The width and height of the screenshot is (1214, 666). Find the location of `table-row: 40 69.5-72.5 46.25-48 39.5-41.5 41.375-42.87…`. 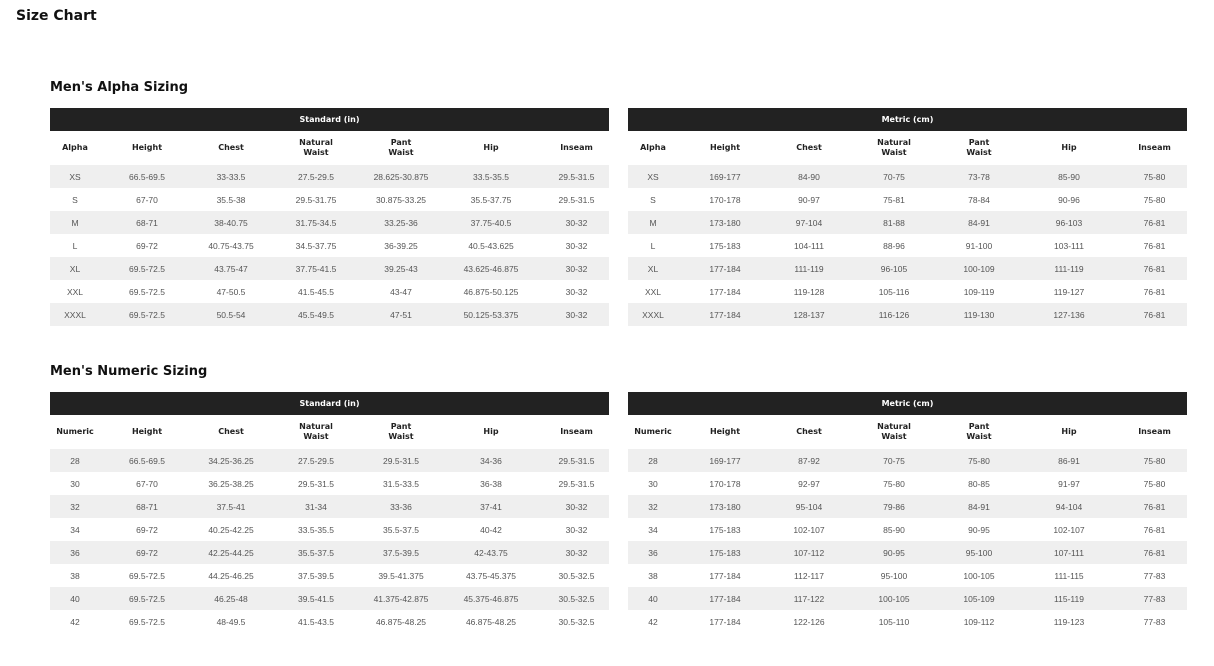

table-row: 40 69.5-72.5 46.25-48 39.5-41.5 41.375-42.87… is located at coordinates (329, 598).